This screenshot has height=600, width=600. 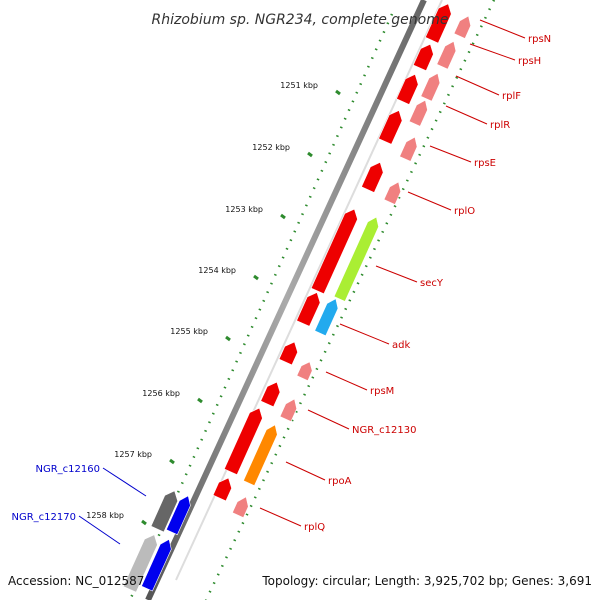 What do you see at coordinates (401, 345) in the screenshot?
I see `gene-label: adk` at bounding box center [401, 345].